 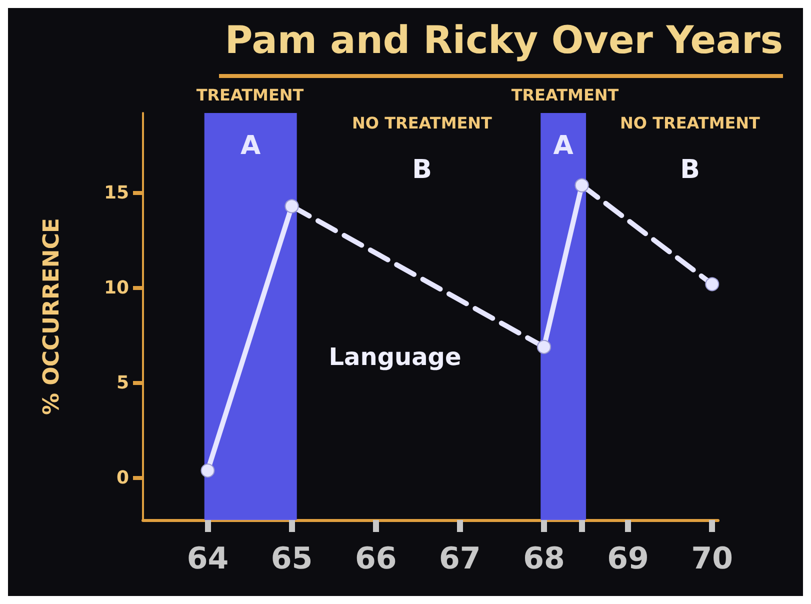 I want to click on x-tick-label: 65, so click(x=291, y=559).